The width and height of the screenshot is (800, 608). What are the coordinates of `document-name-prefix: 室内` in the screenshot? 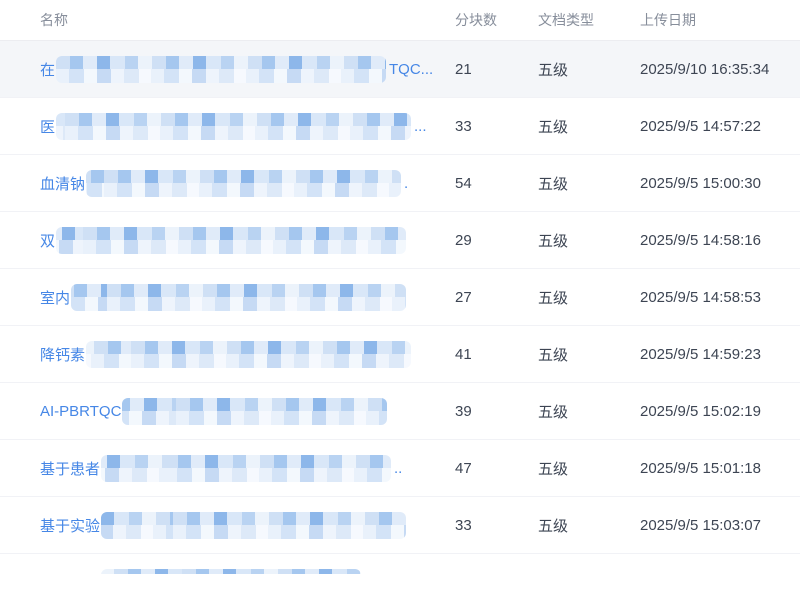 It's located at (55, 298).